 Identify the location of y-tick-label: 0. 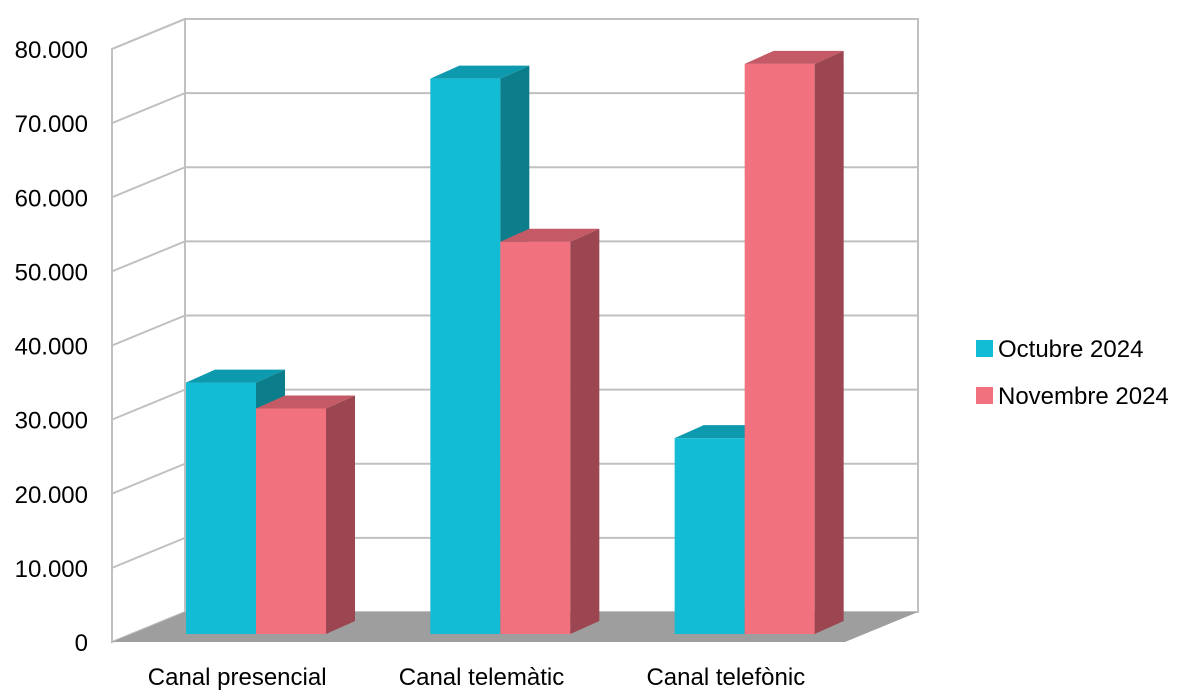
(81, 643).